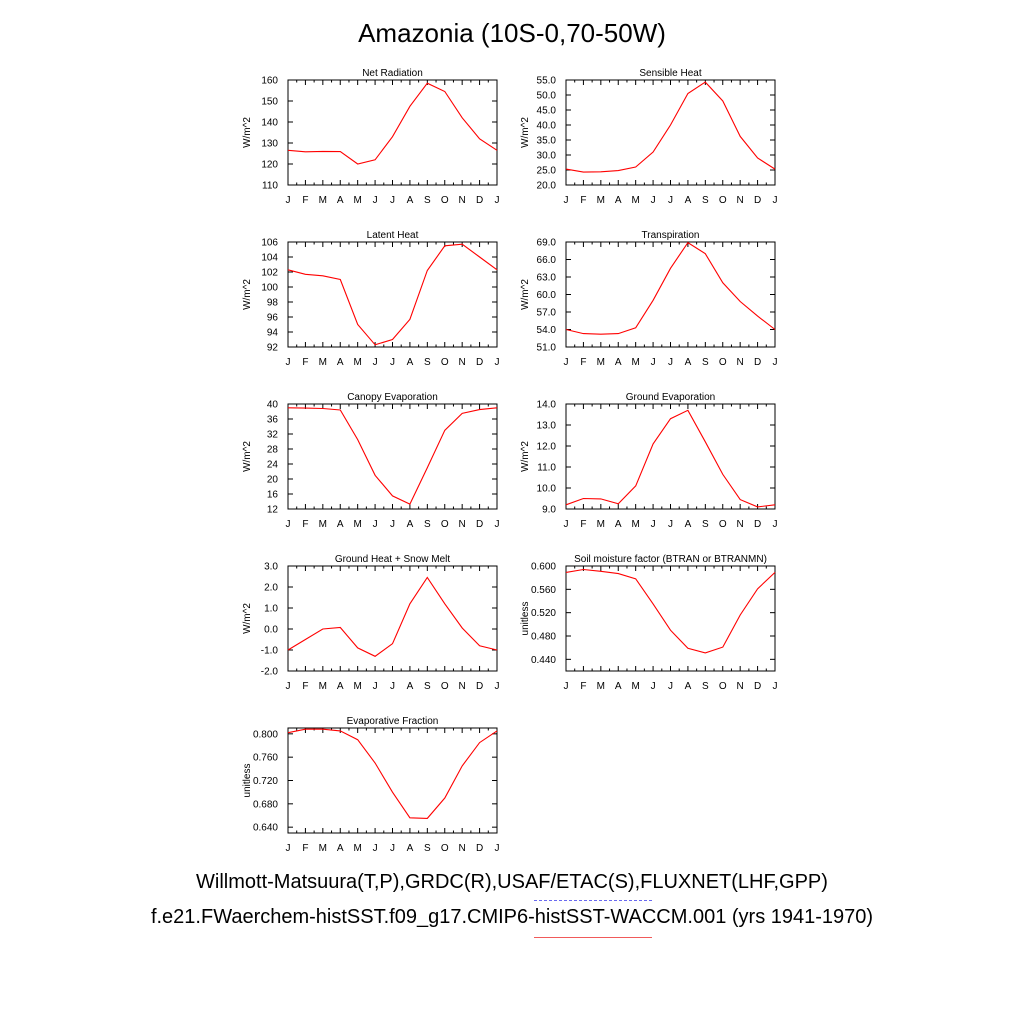 This screenshot has width=1024, height=1024. What do you see at coordinates (547, 330) in the screenshot?
I see `y-tick-label: 54.0` at bounding box center [547, 330].